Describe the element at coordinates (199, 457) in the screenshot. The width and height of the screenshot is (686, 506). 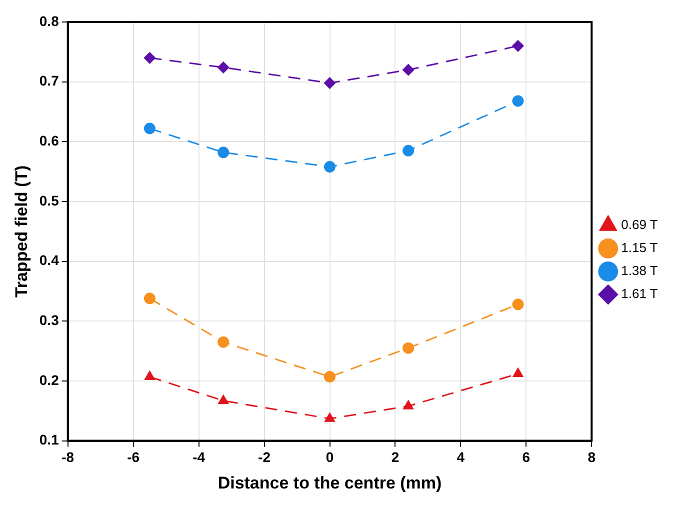
I see `x-tick-label: -4` at that location.